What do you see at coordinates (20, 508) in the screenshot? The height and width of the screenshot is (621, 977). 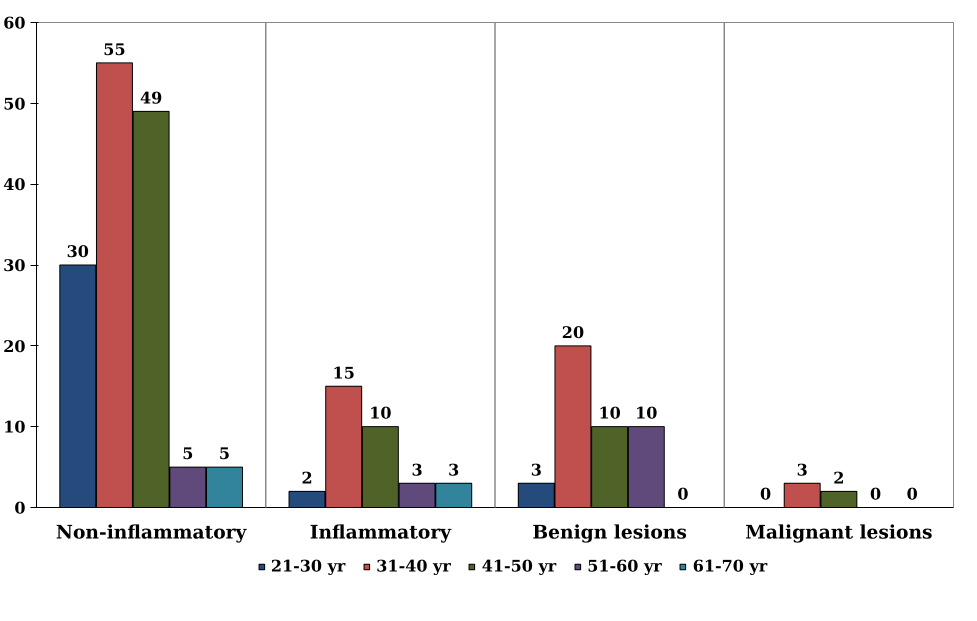 I see `y-tick-label: 0` at bounding box center [20, 508].